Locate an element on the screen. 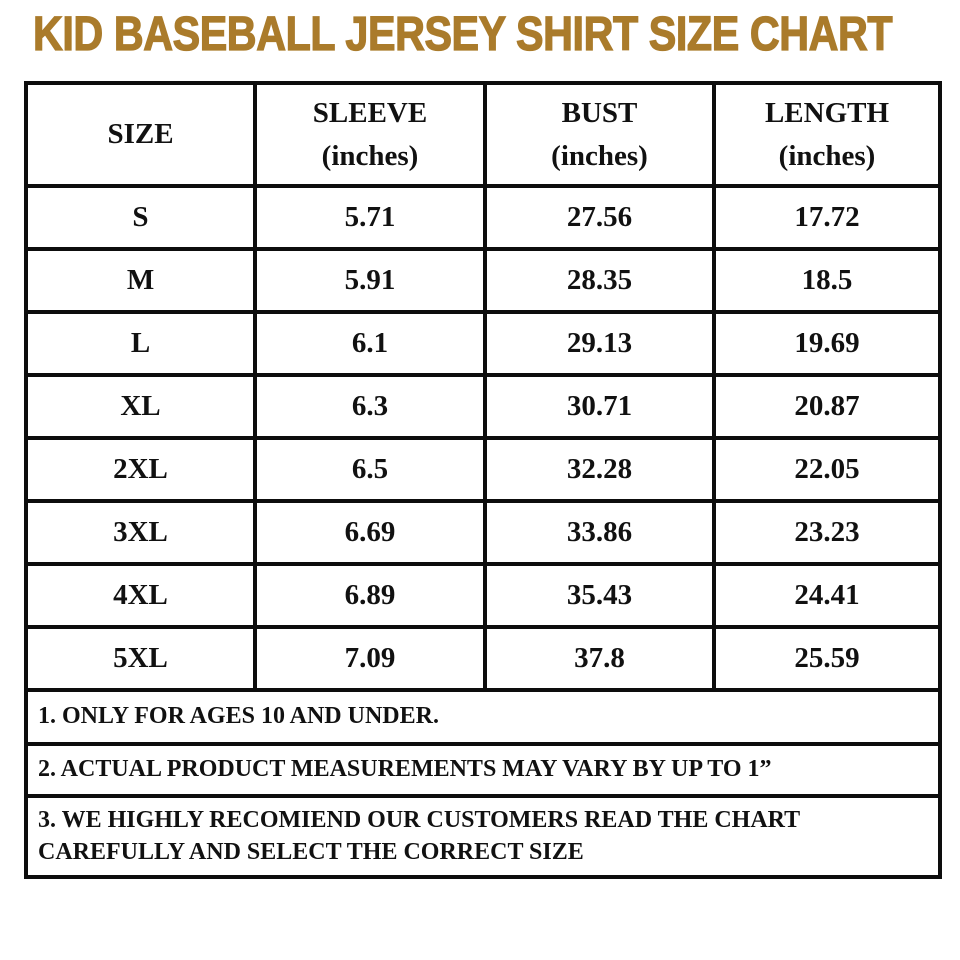 The image size is (960, 960). sleeve-value: 6.69 is located at coordinates (370, 532).